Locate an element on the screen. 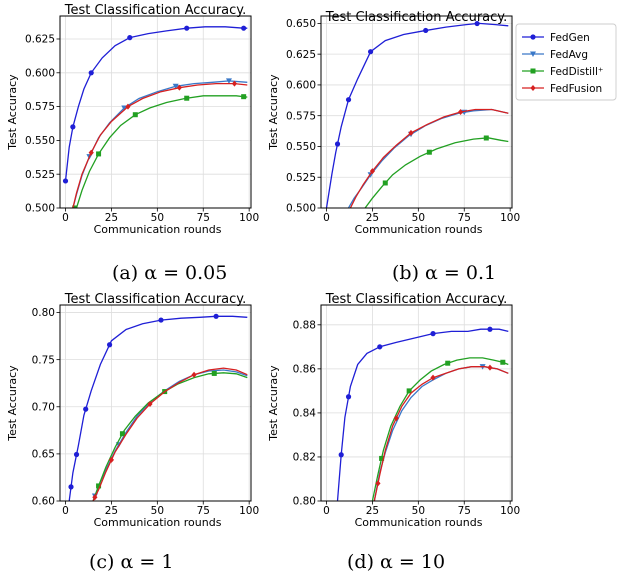 This screenshot has height=579, width=622. y-tick-label: 0.84 is located at coordinates (305, 414).